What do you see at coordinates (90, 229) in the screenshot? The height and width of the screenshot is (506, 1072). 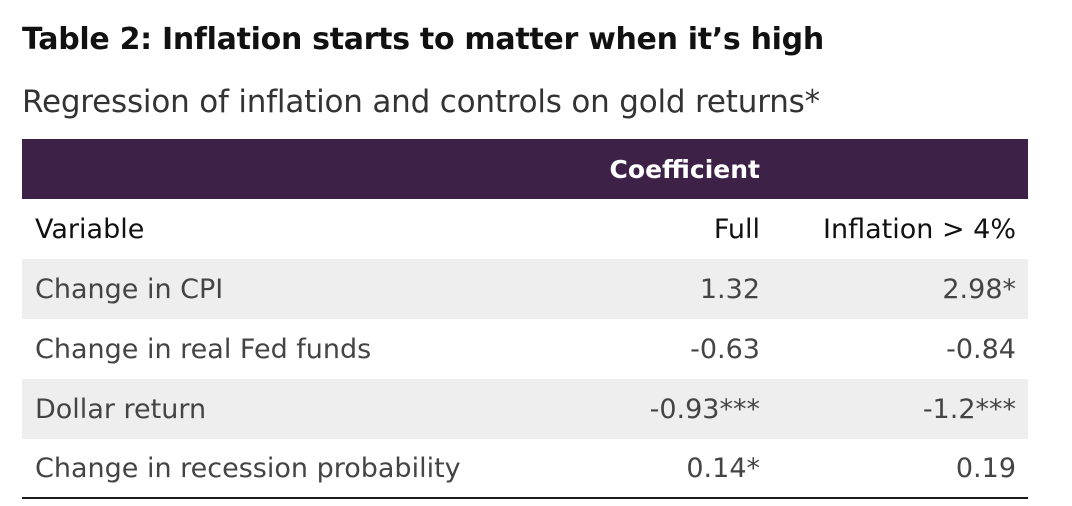 I see `column-header-variable: Variable` at bounding box center [90, 229].